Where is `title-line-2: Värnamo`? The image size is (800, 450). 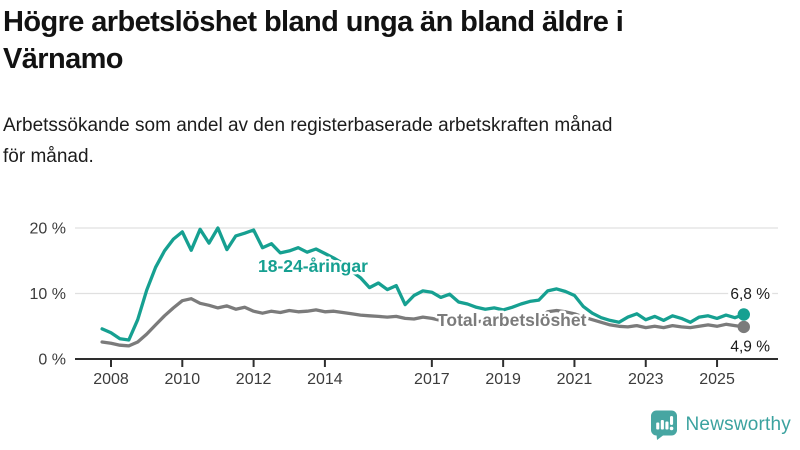
title-line-2: Värnamo is located at coordinates (63, 59).